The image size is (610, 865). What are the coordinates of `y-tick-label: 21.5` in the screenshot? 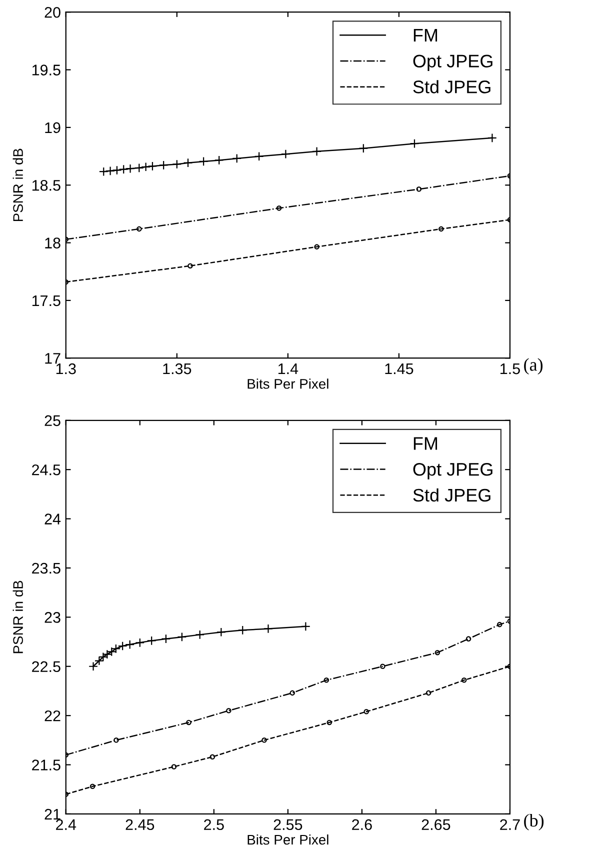 It's located at (46, 765).